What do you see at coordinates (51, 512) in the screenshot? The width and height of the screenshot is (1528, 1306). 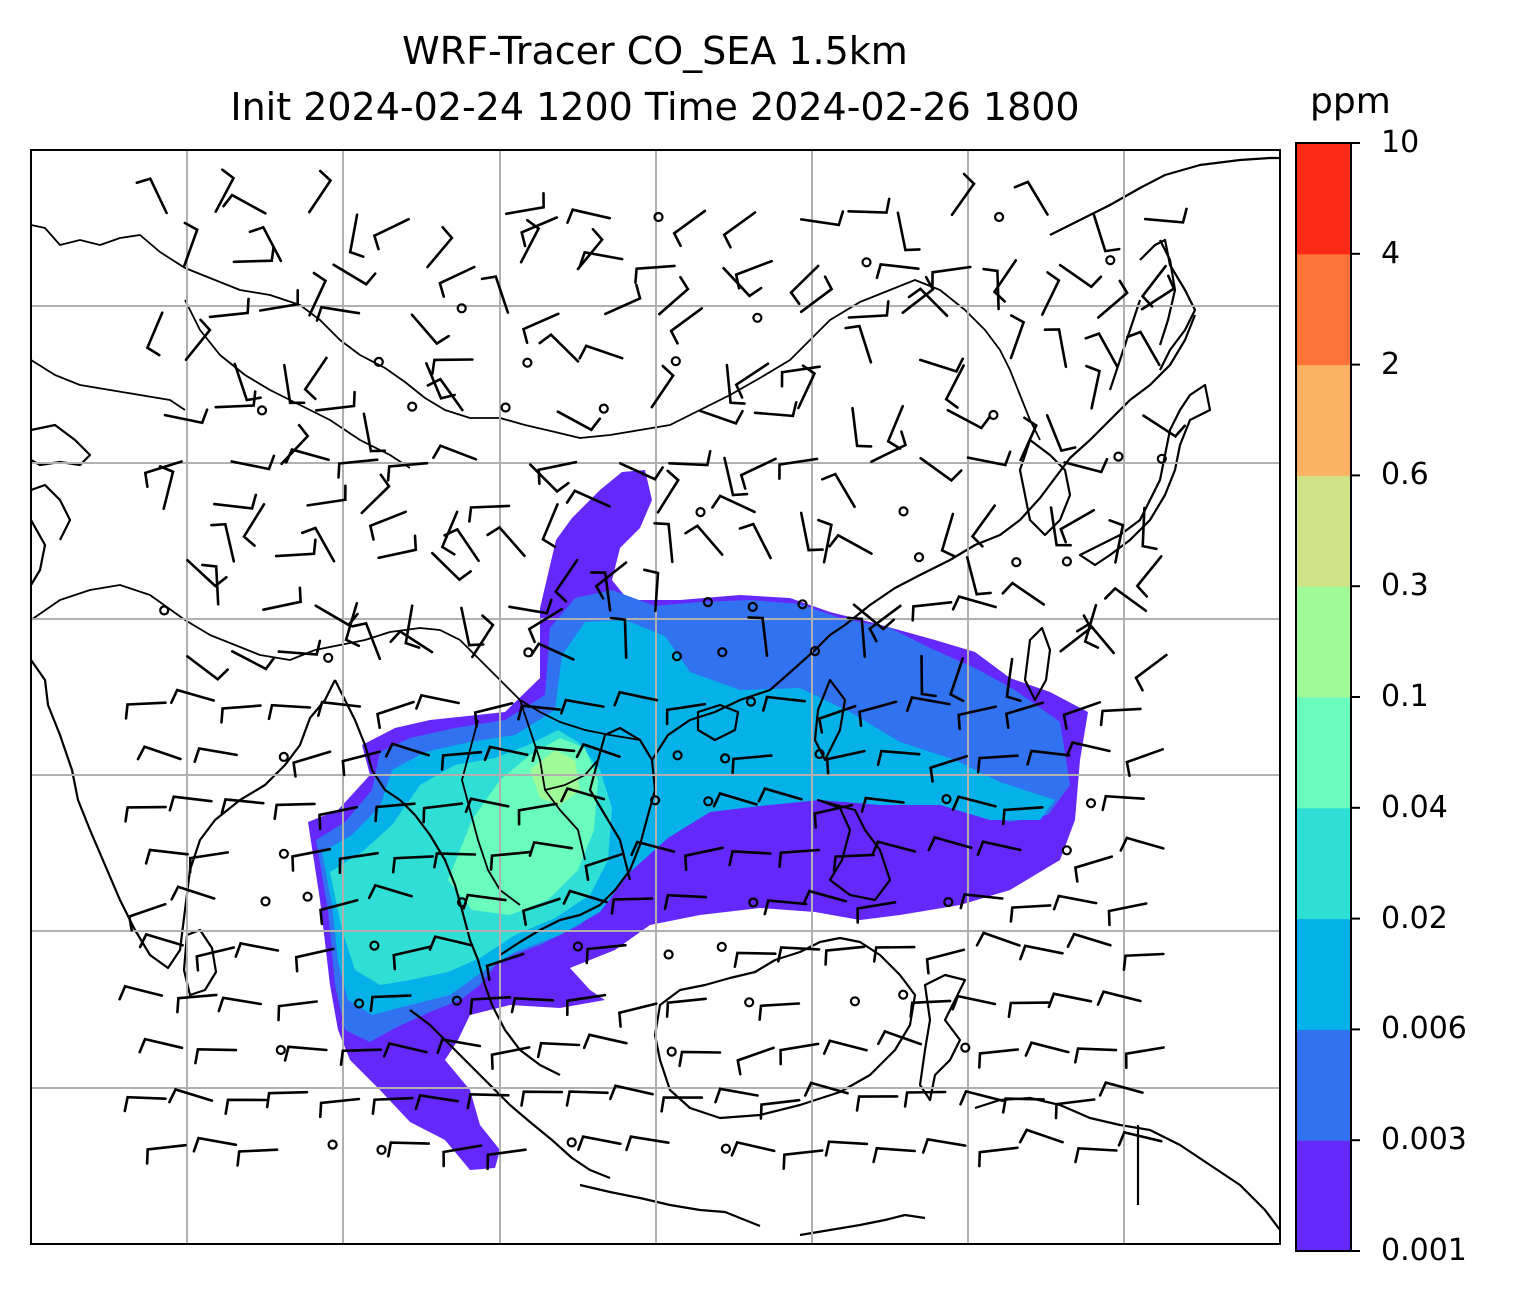 I see `coastline-arabian` at bounding box center [51, 512].